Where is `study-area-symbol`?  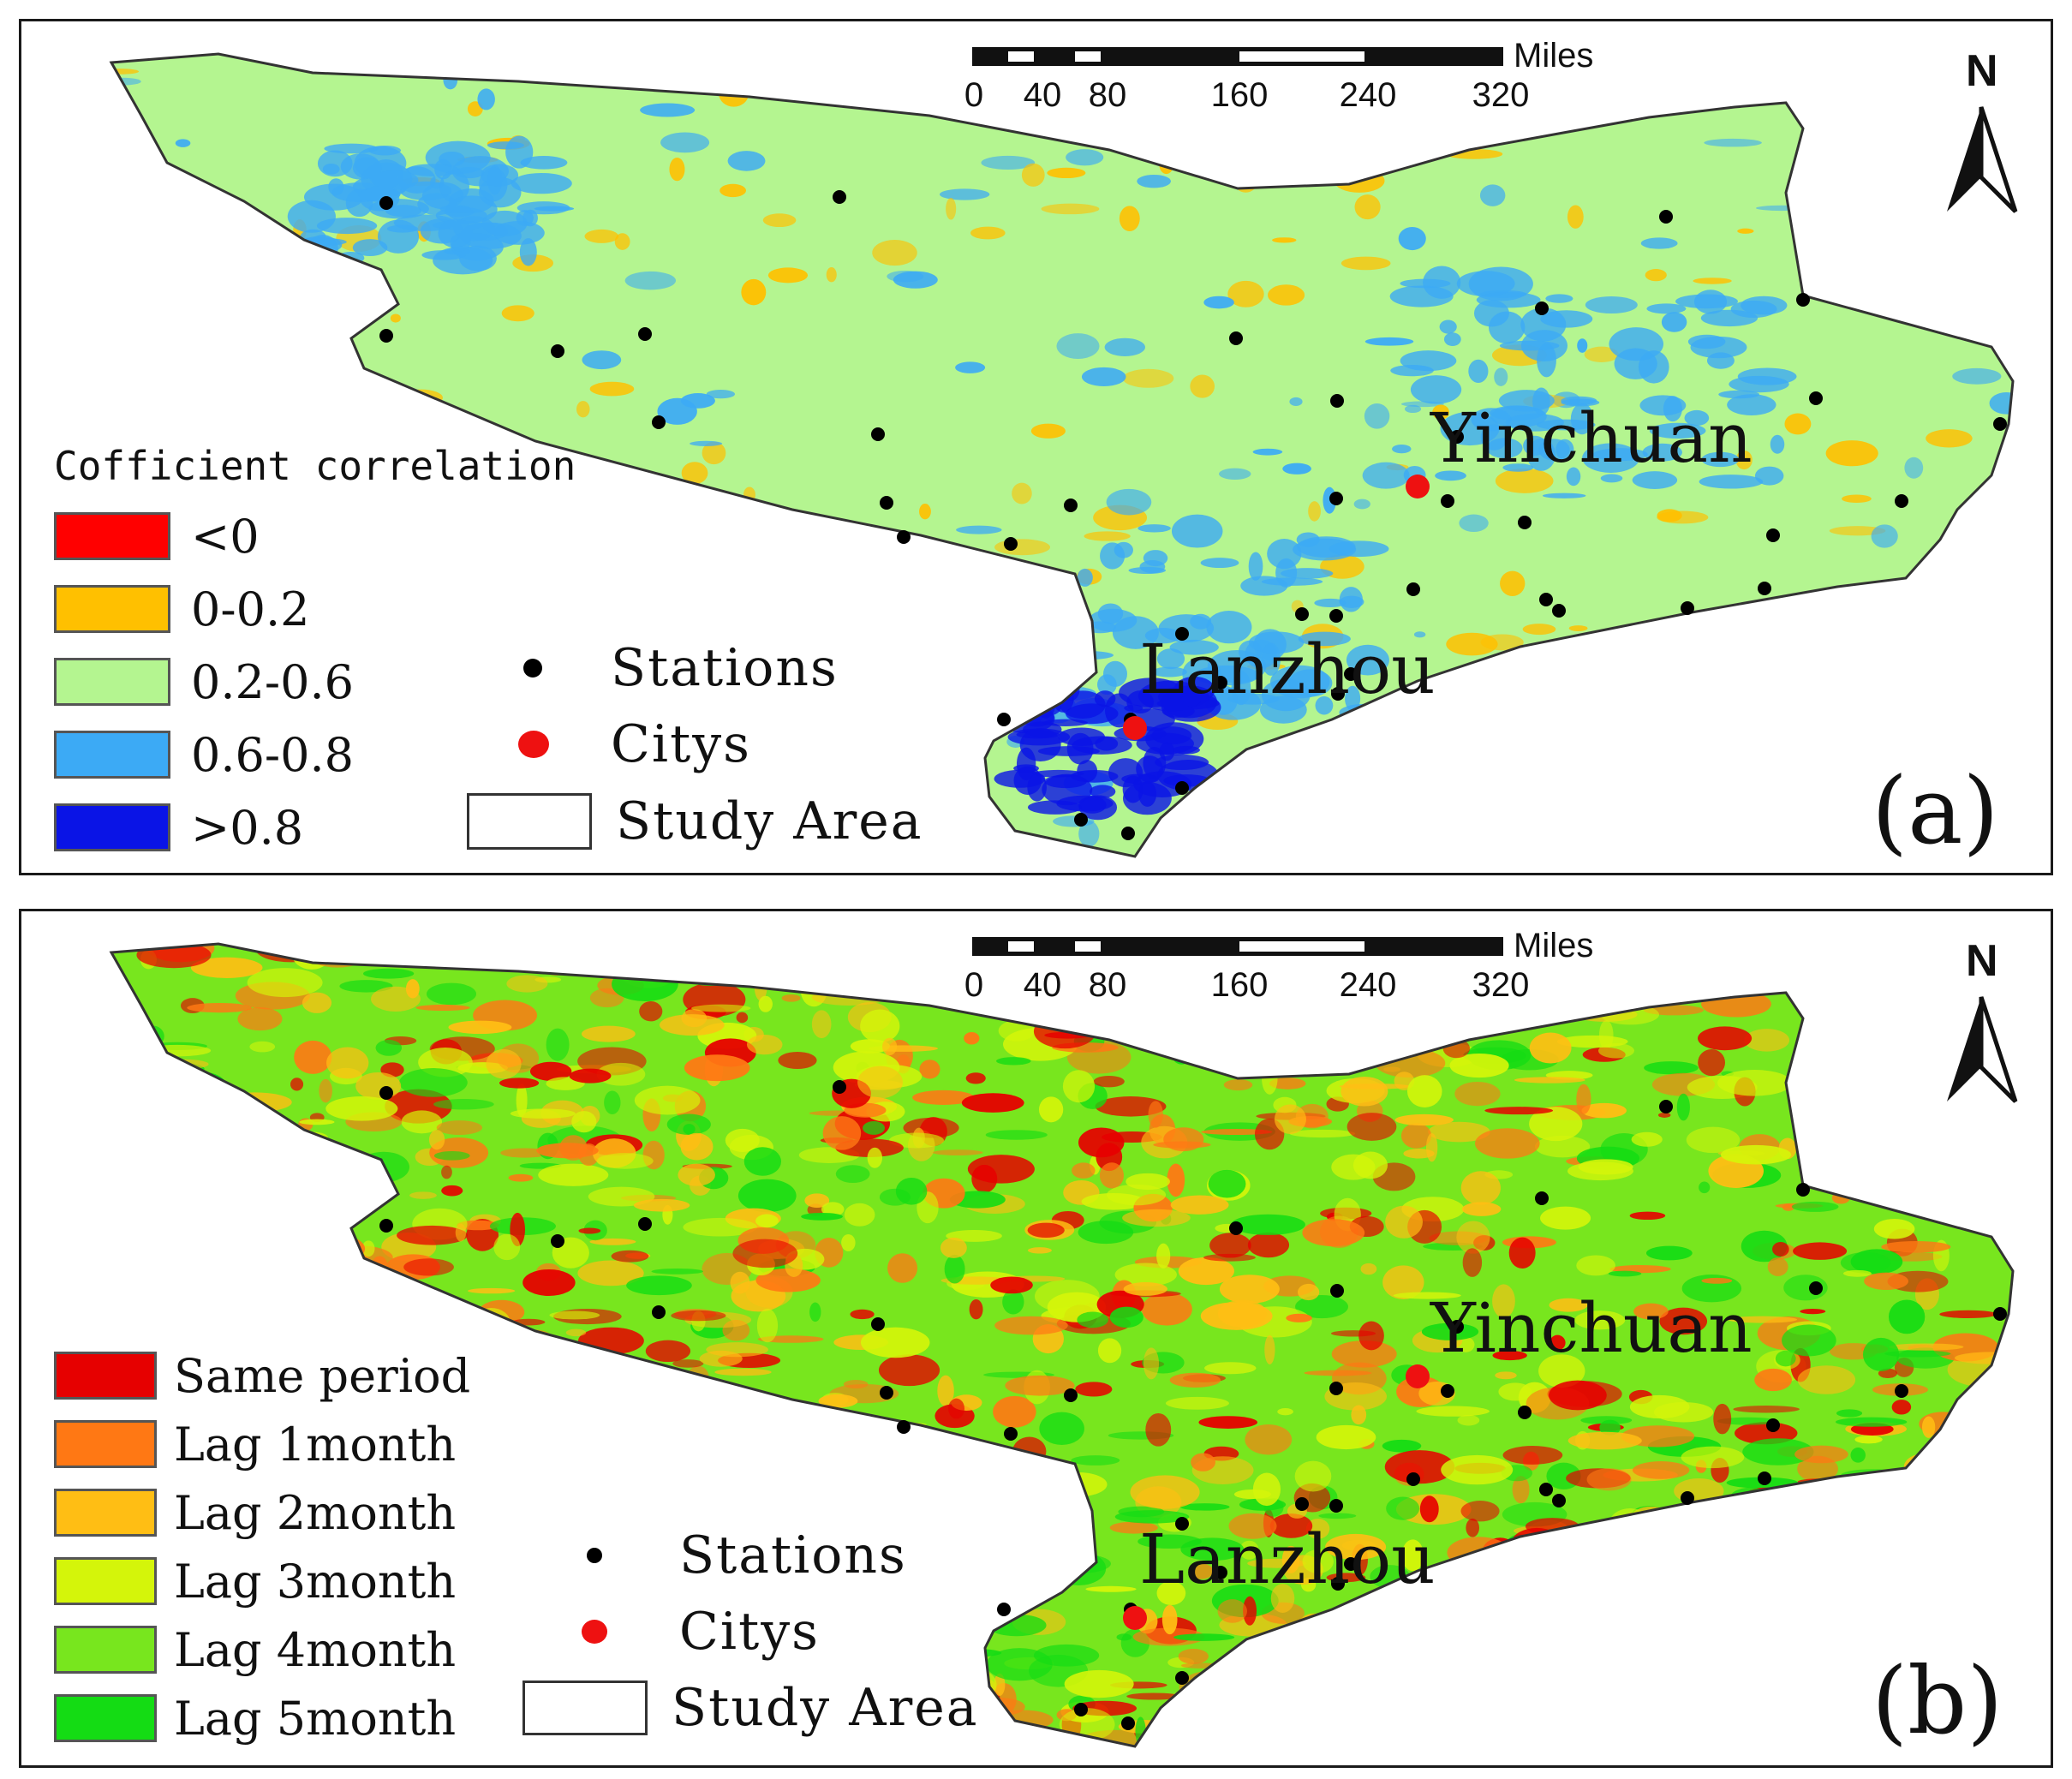 study-area-symbol is located at coordinates (585, 1707).